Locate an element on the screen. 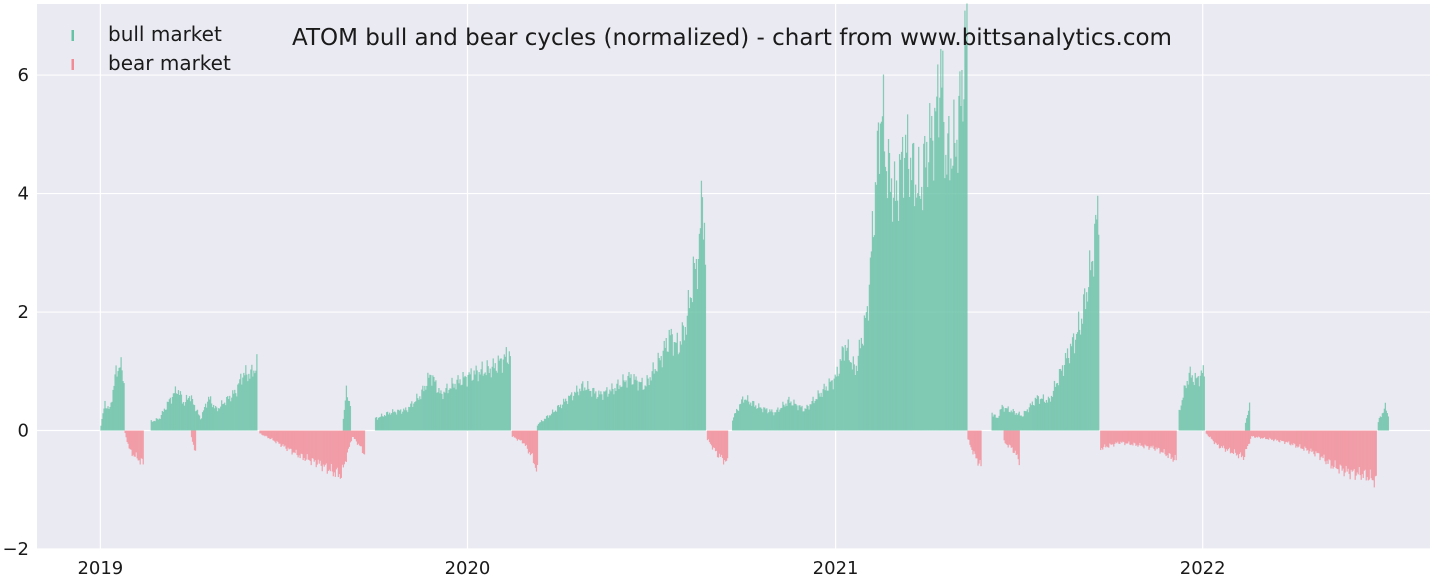 The height and width of the screenshot is (583, 1436). x-axis-tick-labels: 2019 2020 2021 2022 is located at coordinates (651, 568).